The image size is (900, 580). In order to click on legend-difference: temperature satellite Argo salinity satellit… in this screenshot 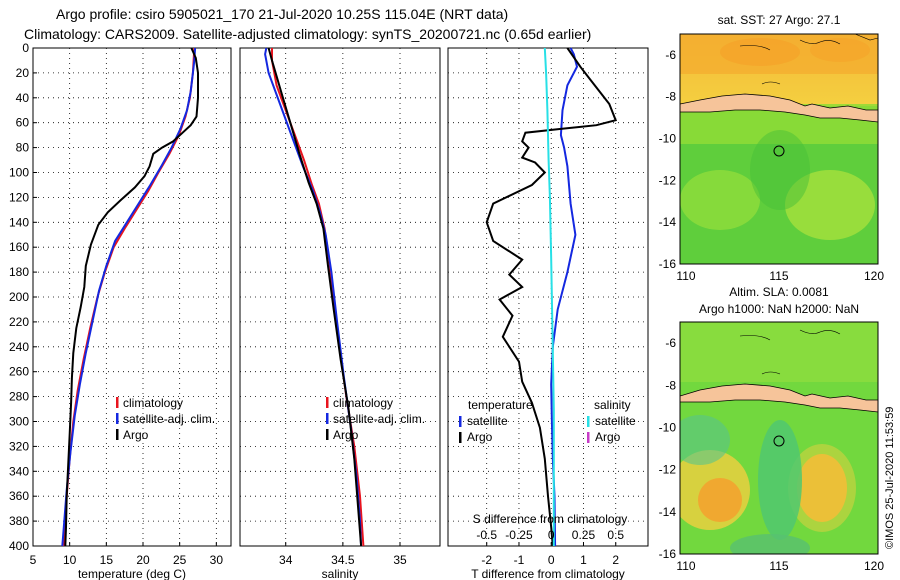, I will do `click(547, 470)`.